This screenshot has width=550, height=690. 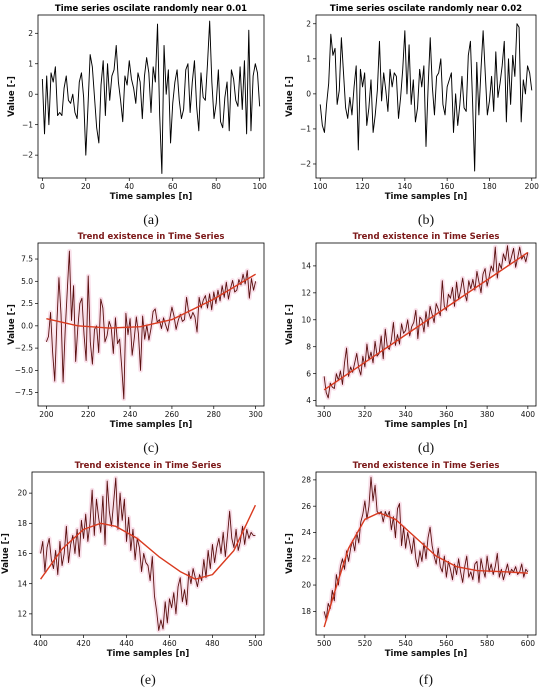 I want to click on x-tick-label: 600, so click(x=528, y=643).